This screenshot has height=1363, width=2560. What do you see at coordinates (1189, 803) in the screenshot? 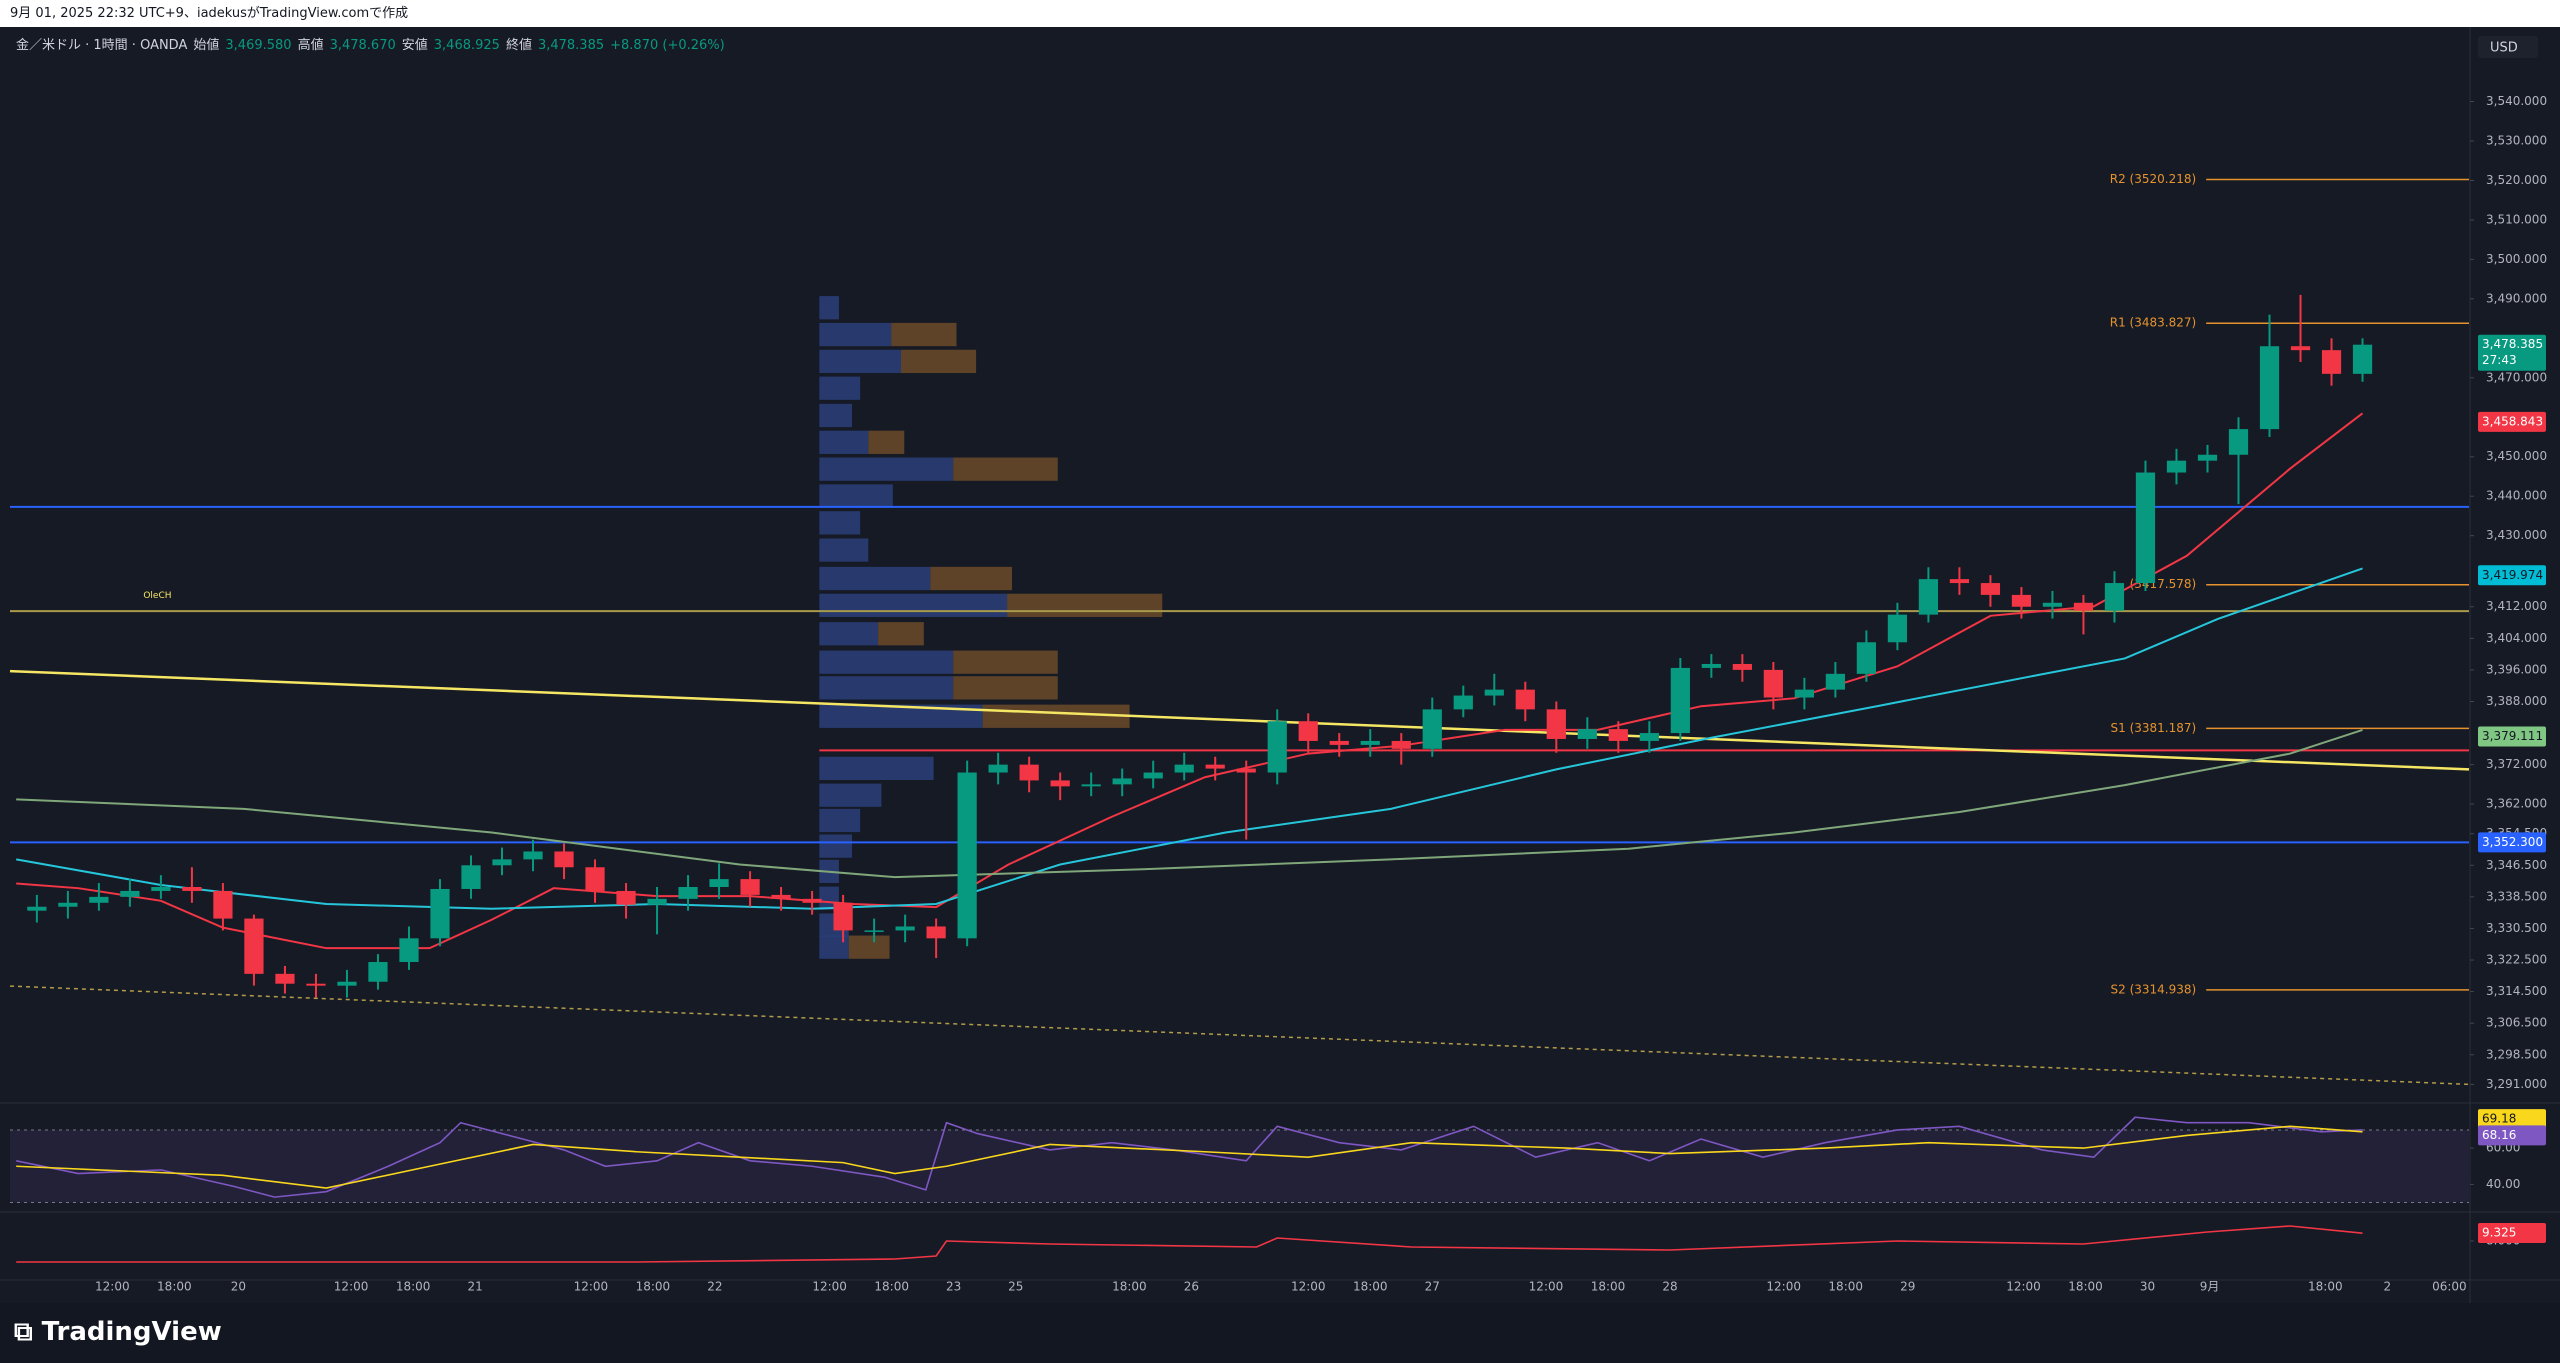
I see `moving-average` at bounding box center [1189, 803].